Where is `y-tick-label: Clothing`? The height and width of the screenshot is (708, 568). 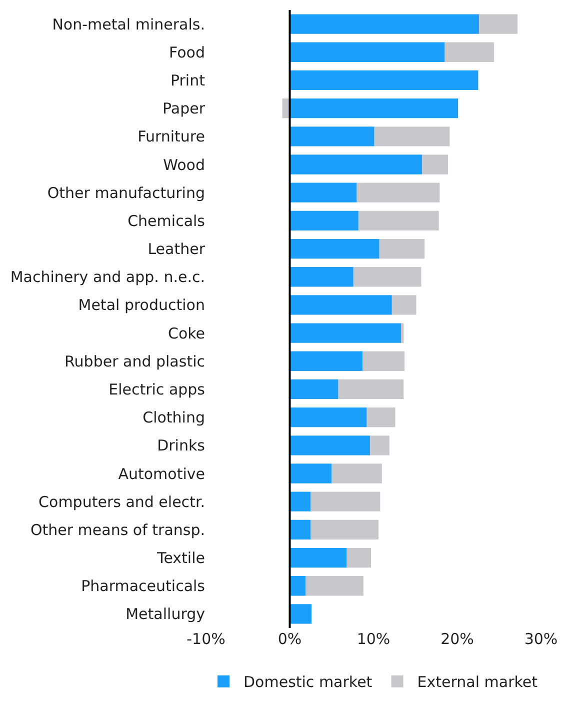 y-tick-label: Clothing is located at coordinates (173, 417).